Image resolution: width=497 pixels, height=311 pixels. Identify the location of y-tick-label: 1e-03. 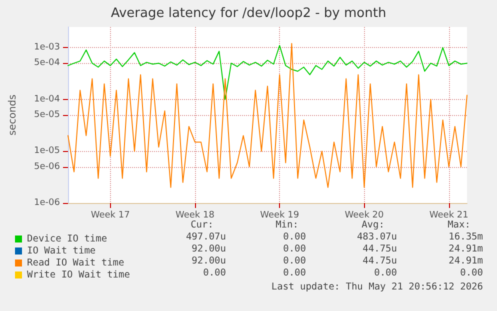
(47, 47).